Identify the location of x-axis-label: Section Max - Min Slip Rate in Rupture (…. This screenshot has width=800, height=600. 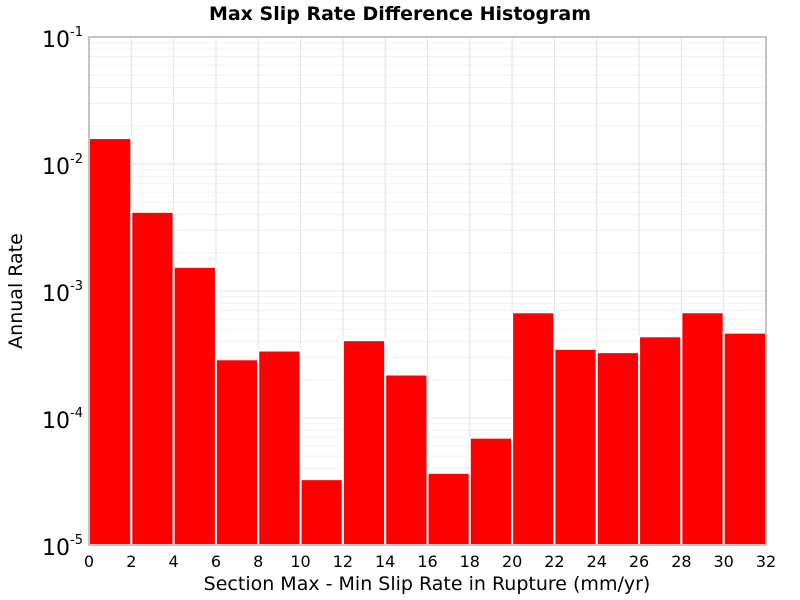
(427, 584).